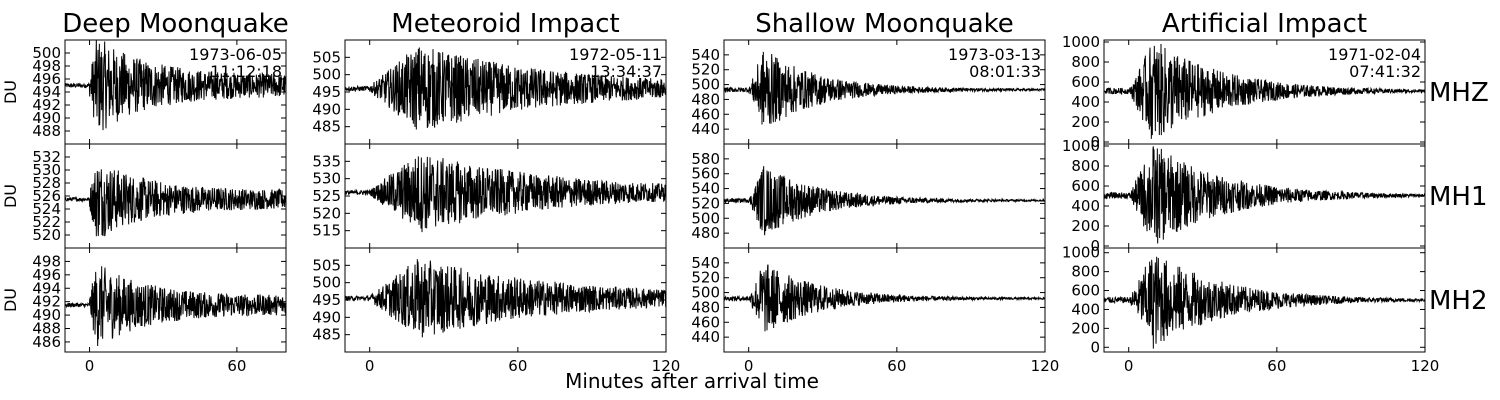 The height and width of the screenshot is (400, 1500). I want to click on y-tick-label: 460, so click(705, 114).